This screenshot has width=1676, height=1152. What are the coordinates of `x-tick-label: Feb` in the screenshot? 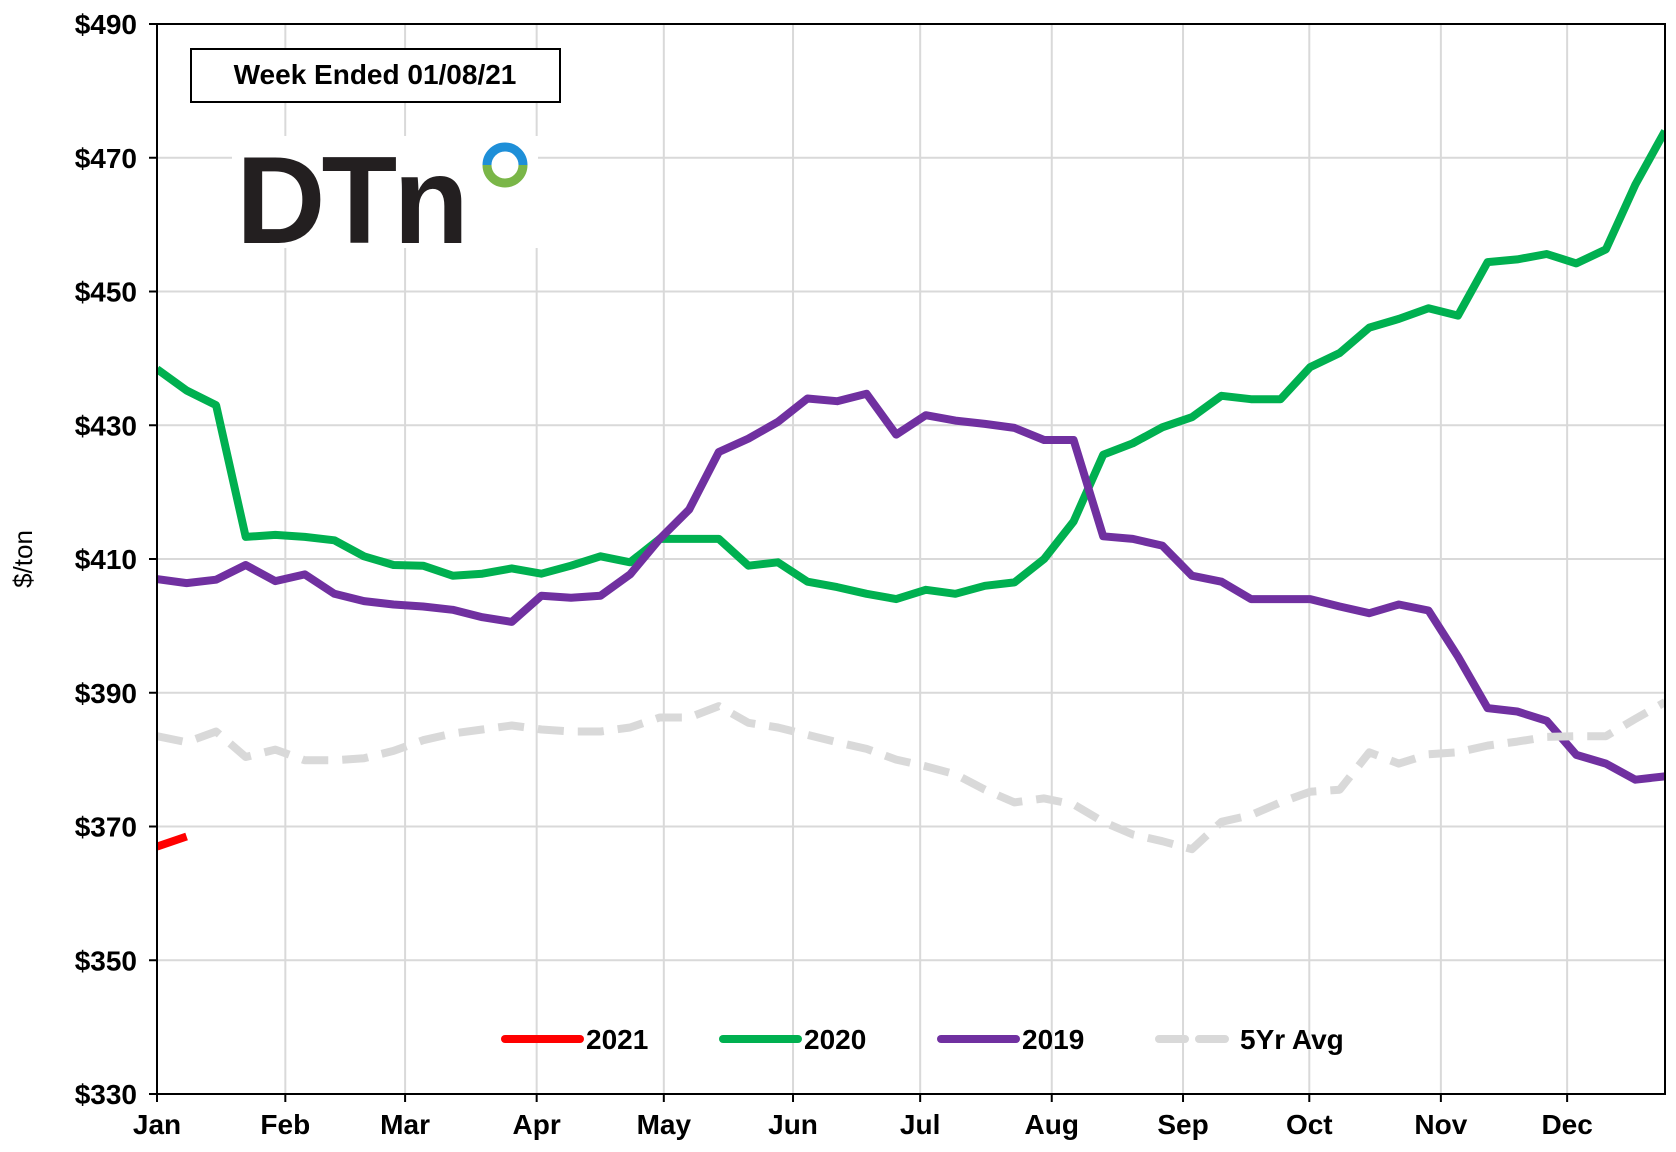 It's located at (285, 1124).